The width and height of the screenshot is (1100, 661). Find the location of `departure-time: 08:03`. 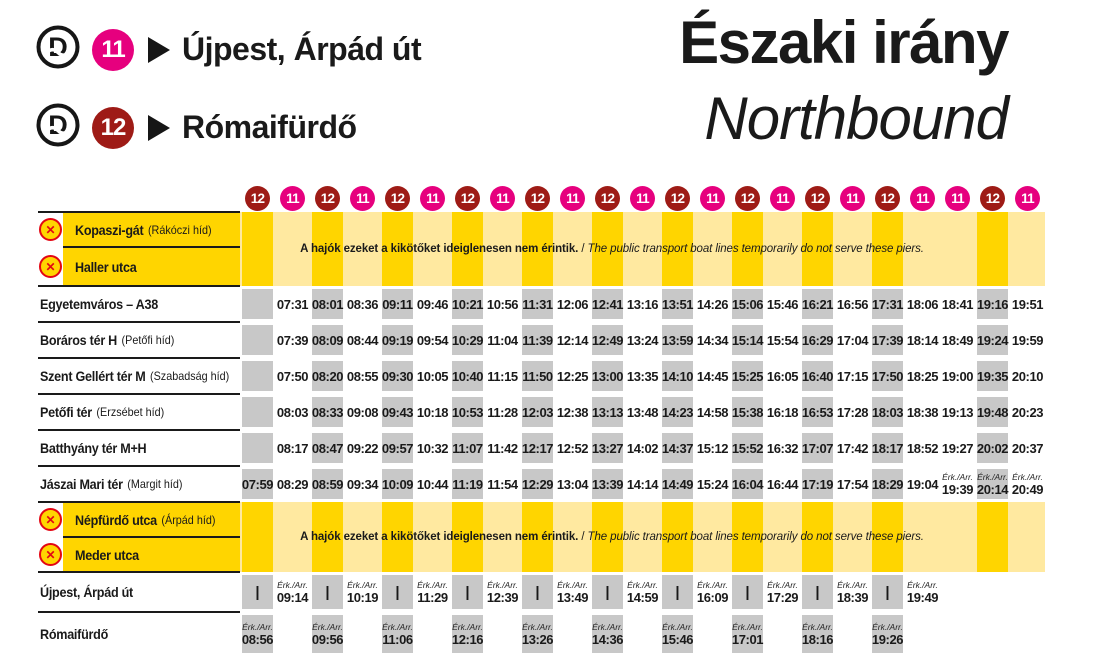

departure-time: 08:03 is located at coordinates (292, 412).